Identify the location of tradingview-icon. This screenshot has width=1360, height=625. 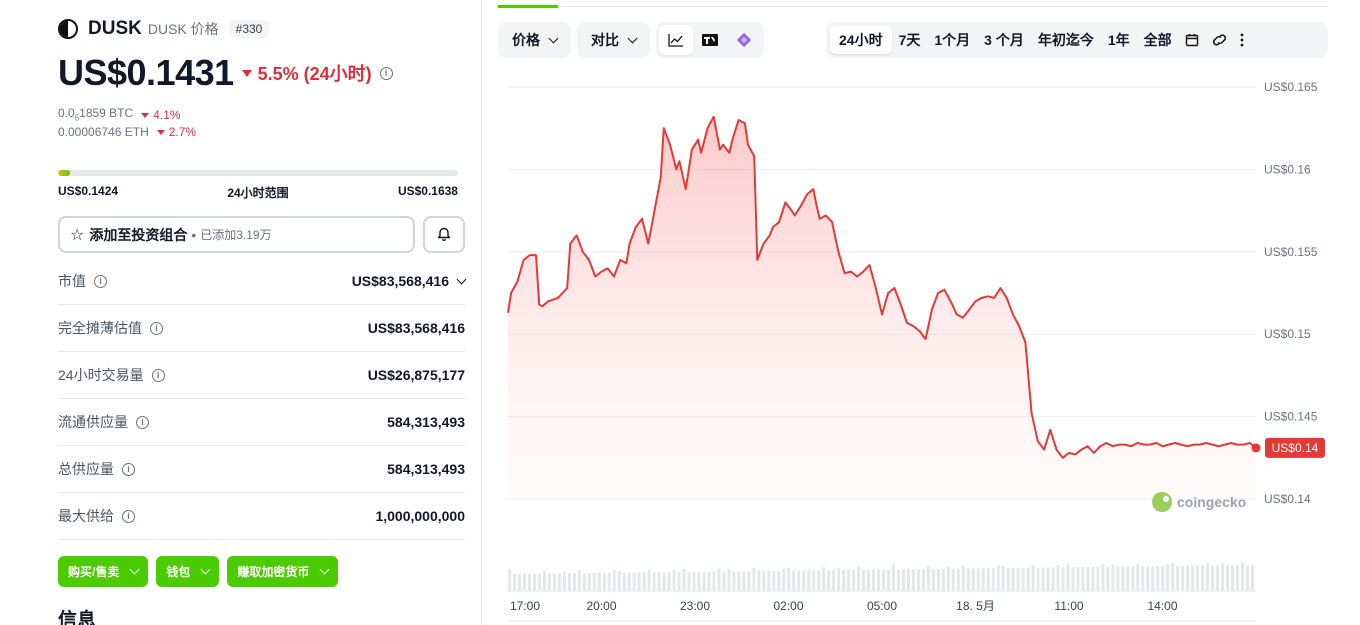
(710, 40).